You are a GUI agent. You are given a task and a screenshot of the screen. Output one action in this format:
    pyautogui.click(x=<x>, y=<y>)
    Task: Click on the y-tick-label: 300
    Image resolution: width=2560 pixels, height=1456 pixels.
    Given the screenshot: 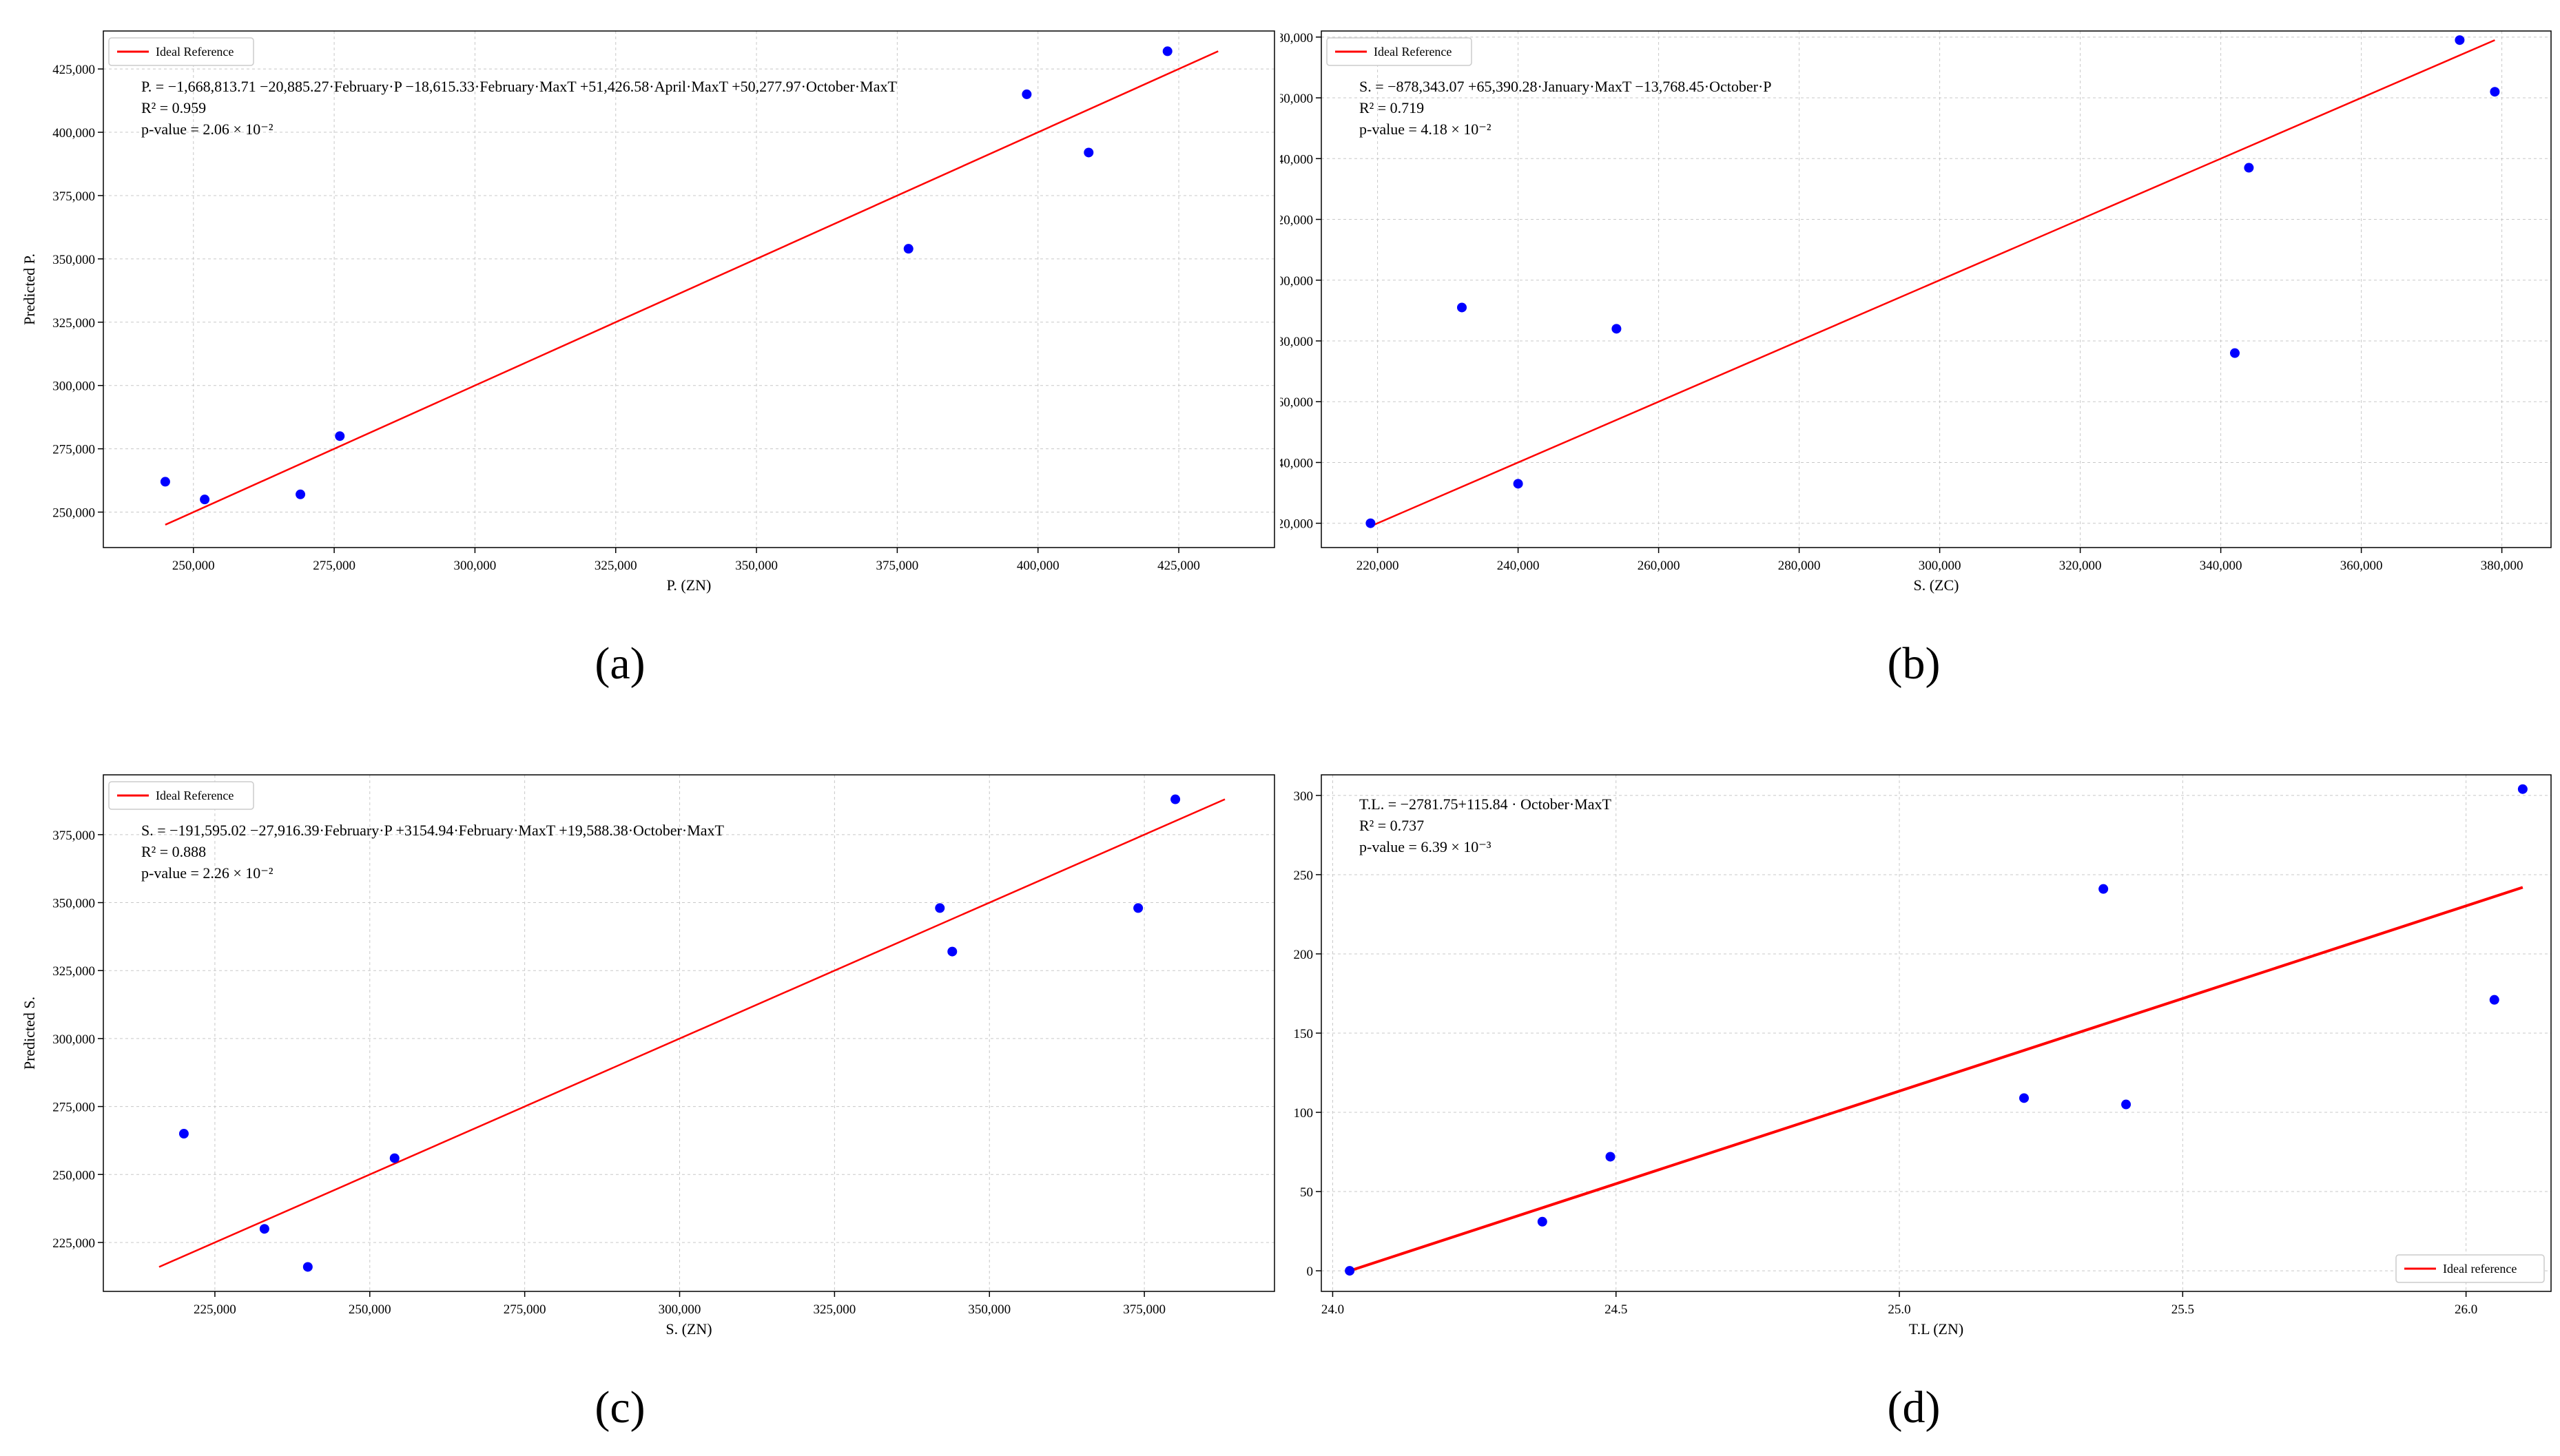 What is the action you would take?
    pyautogui.click(x=1304, y=796)
    